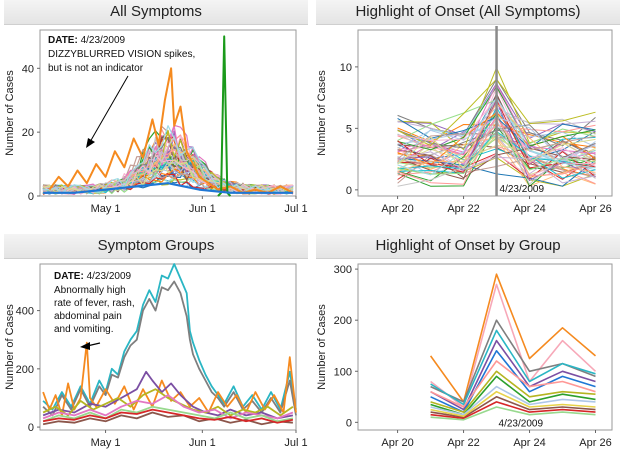 This screenshot has width=624, height=466. Describe the element at coordinates (156, 12) in the screenshot. I see `all-symptoms-title: All Symptoms` at that location.